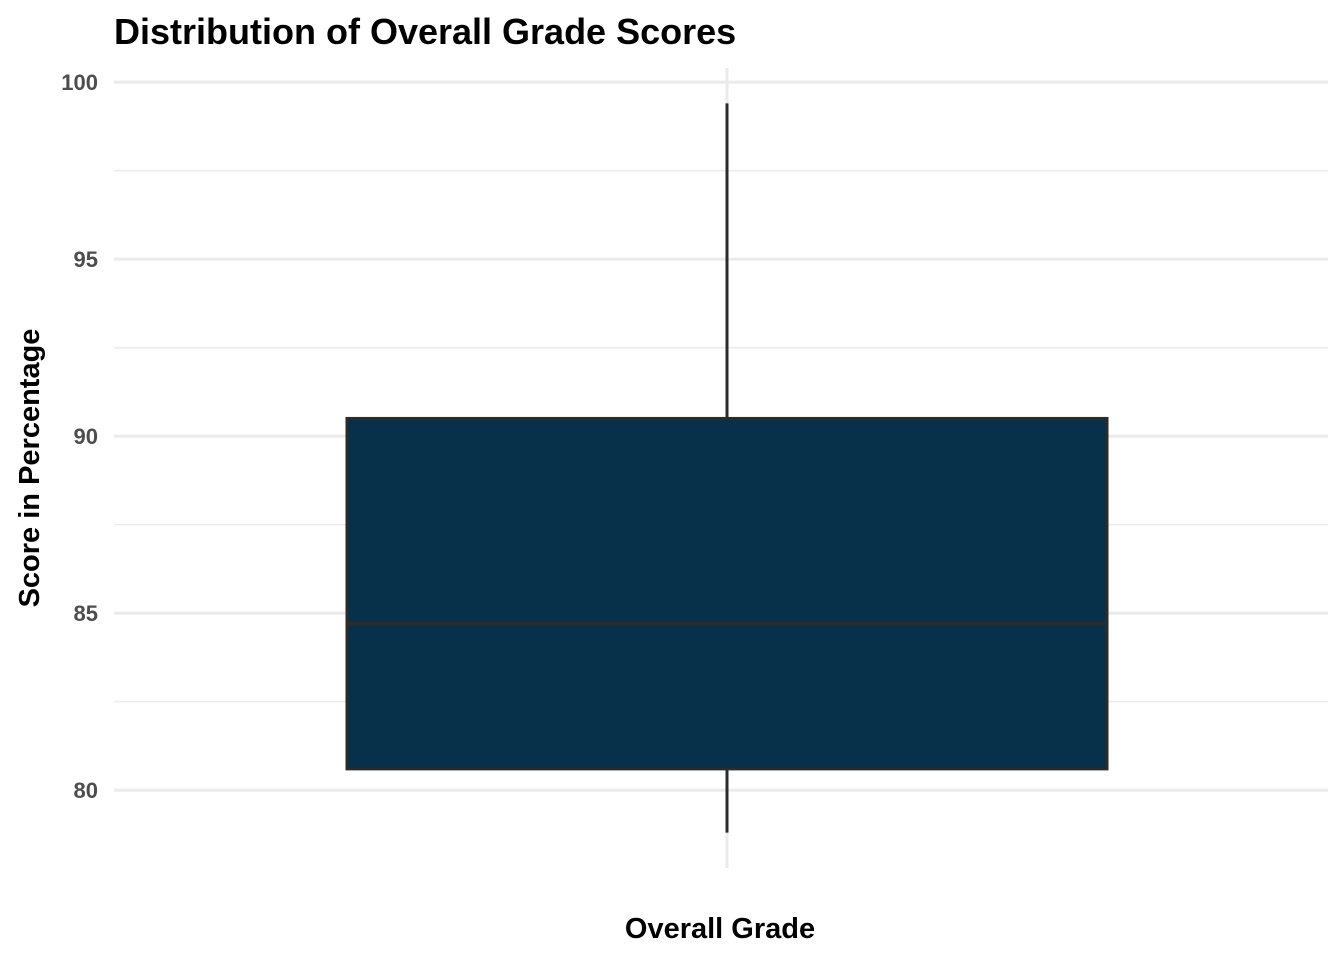  Describe the element at coordinates (86, 613) in the screenshot. I see `y-tick-label: 85` at that location.